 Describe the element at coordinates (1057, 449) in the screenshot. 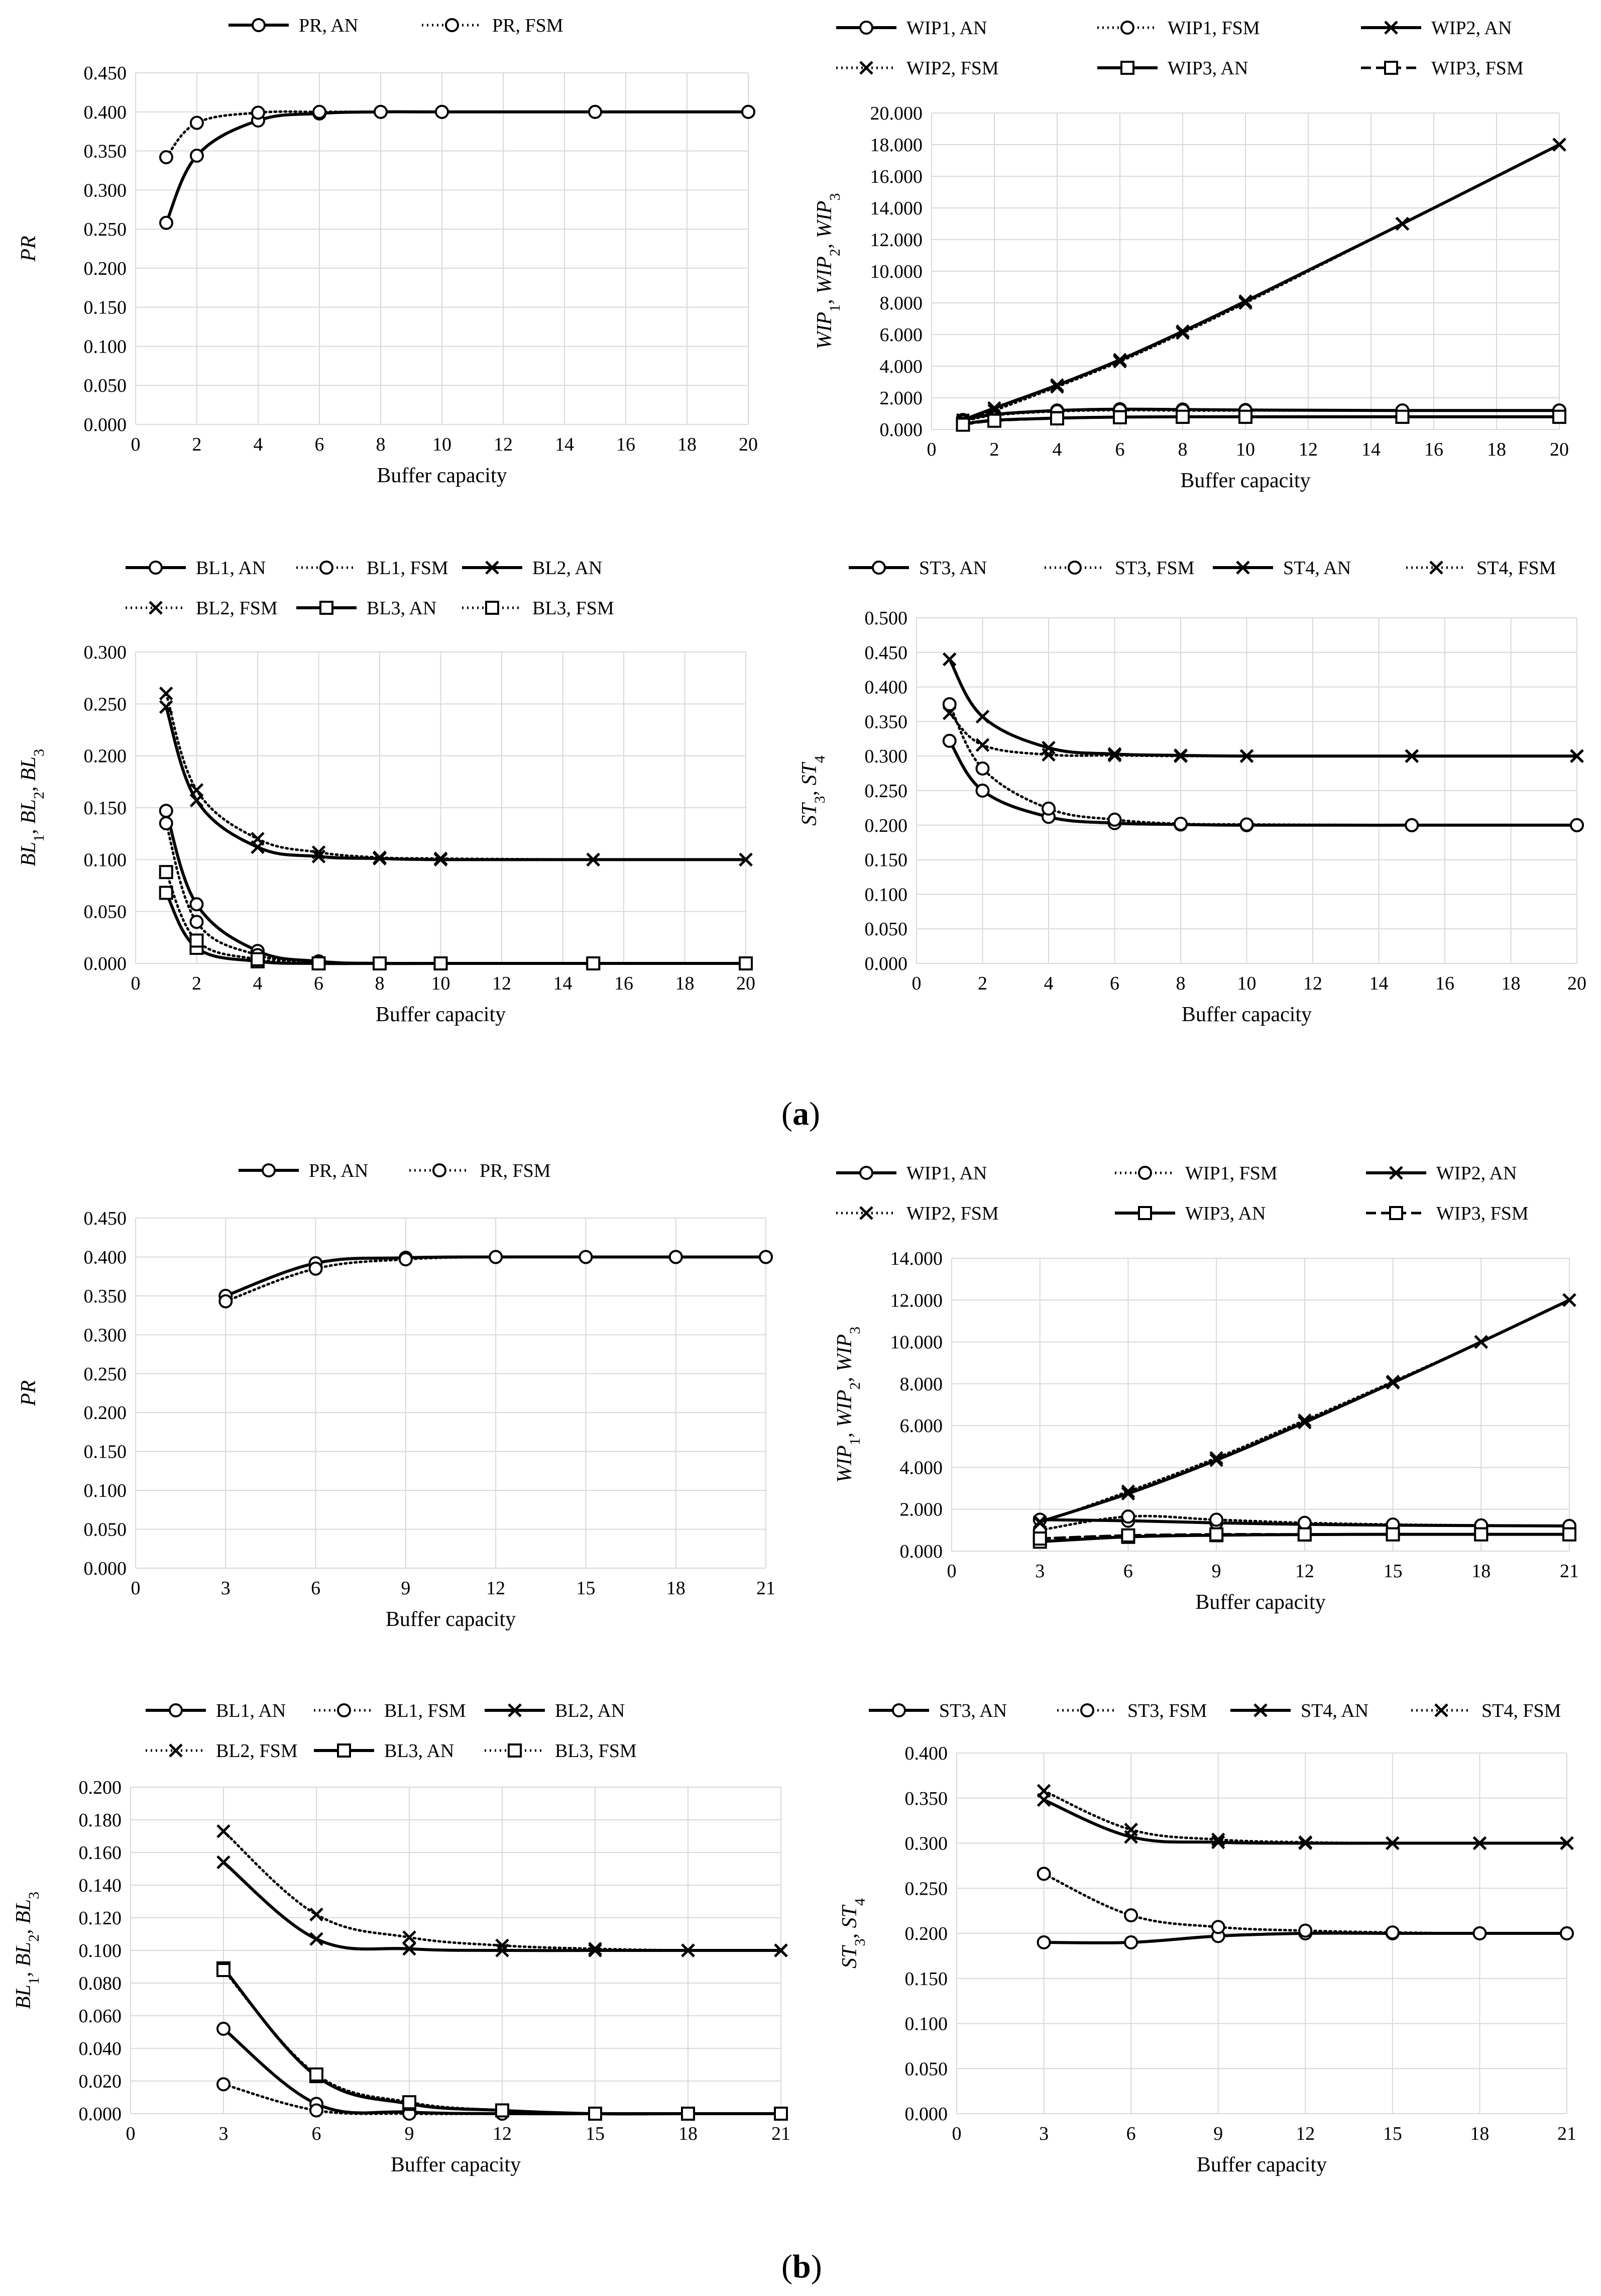

I see `x-tick-label: 4` at that location.